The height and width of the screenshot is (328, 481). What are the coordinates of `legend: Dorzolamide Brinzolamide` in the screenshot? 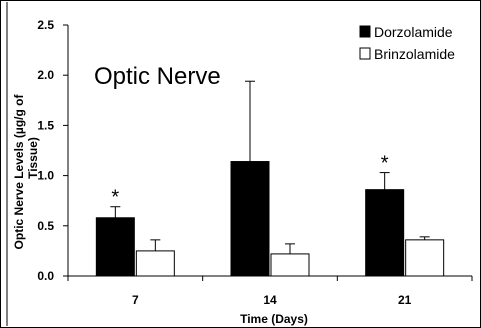 It's located at (407, 43).